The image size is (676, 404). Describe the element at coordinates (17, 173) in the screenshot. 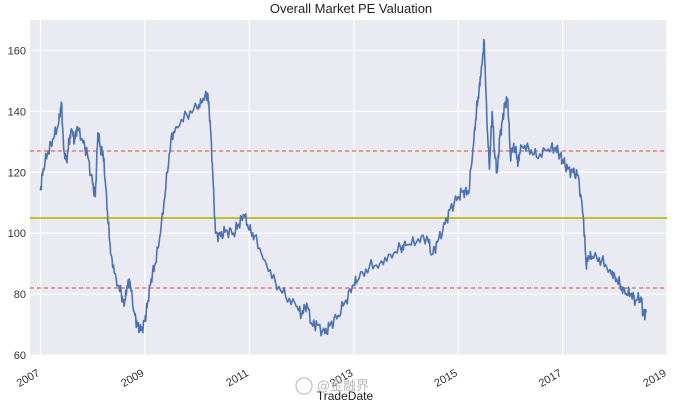

I see `y-tick-label: 120` at that location.